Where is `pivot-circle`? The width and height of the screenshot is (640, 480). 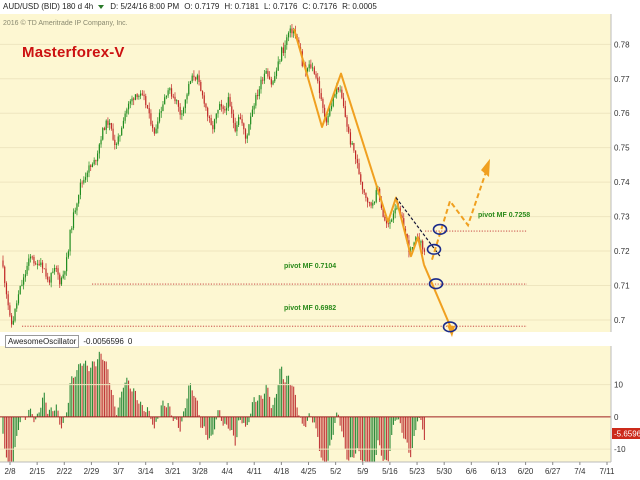 pivot-circle is located at coordinates (436, 284).